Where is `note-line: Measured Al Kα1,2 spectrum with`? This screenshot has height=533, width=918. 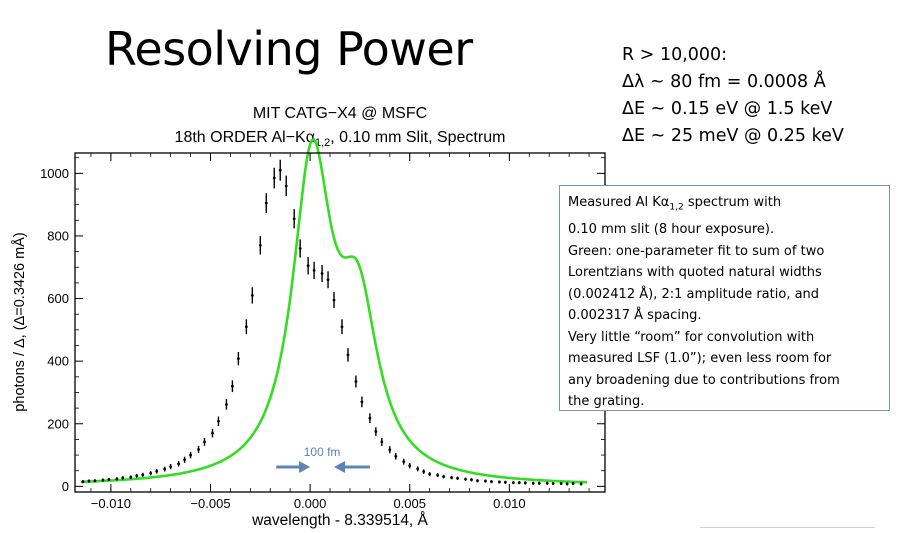
note-line: Measured Al Kα1,2 spectrum with is located at coordinates (724, 205).